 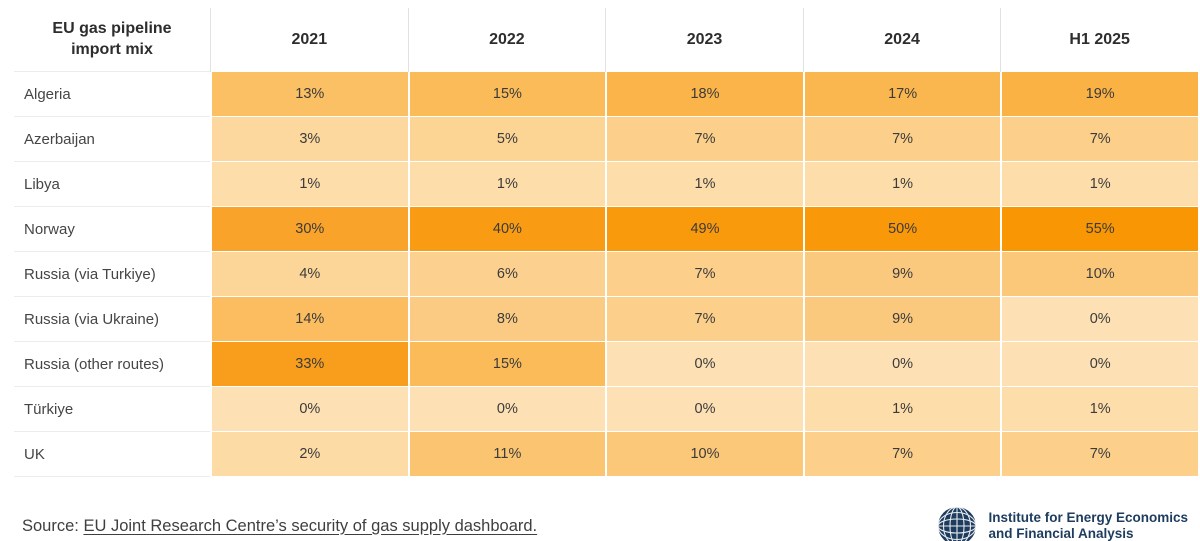 I want to click on column-header-h1-2025: H1 2025, so click(x=1099, y=40).